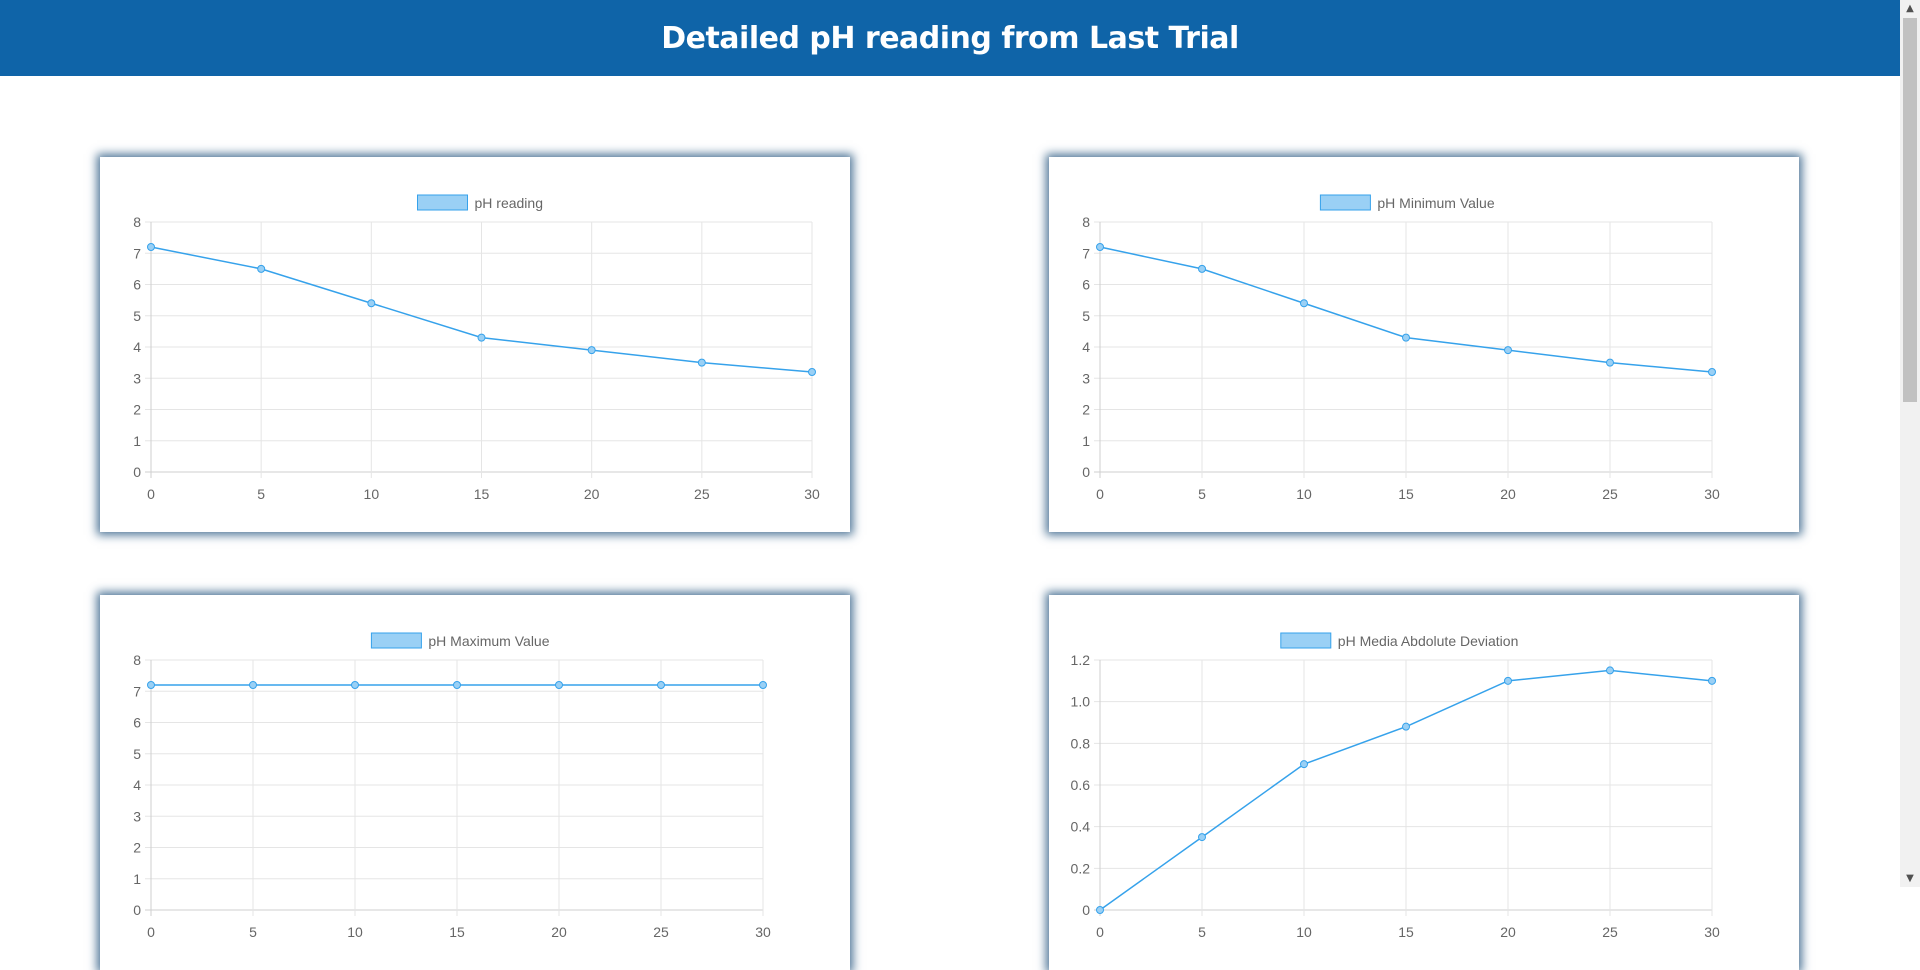 The height and width of the screenshot is (970, 1920). I want to click on scroll-up-icon: ▲, so click(1910, 8).